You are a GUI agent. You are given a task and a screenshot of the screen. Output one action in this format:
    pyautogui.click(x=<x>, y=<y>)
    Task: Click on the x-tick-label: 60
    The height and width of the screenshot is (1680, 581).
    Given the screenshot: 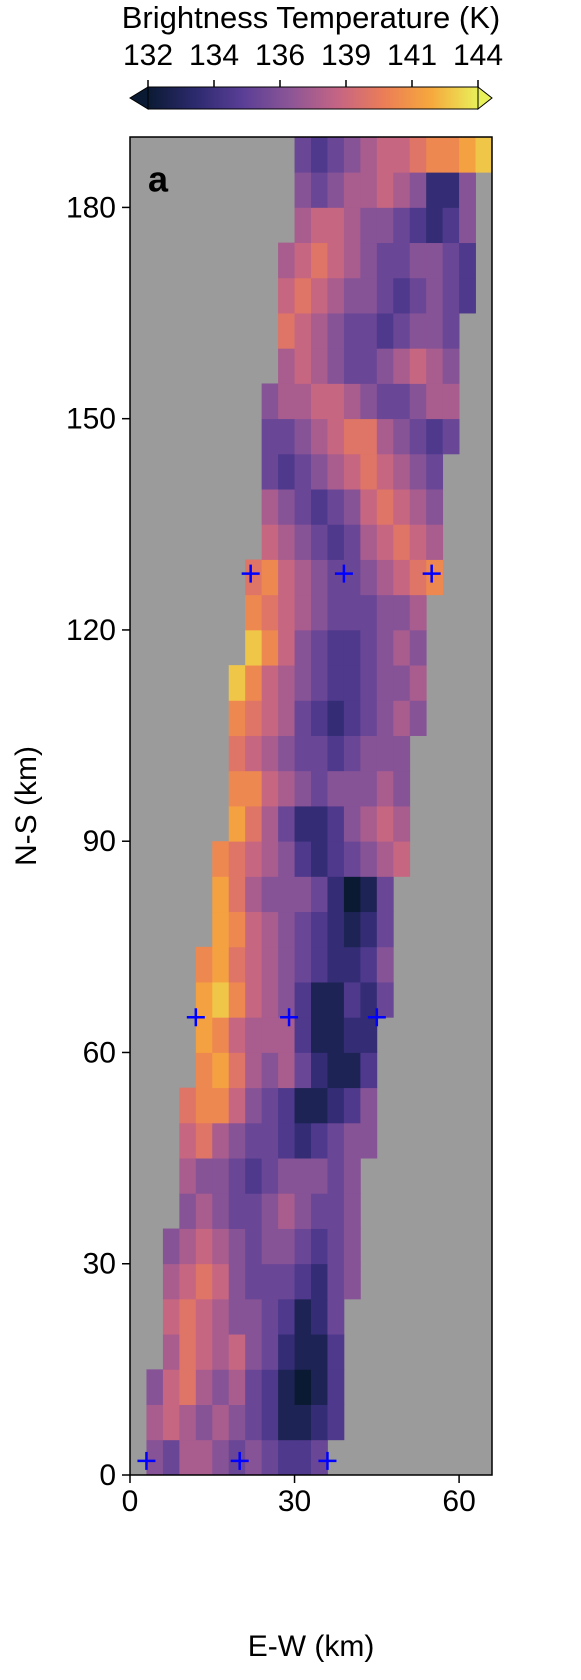 What is the action you would take?
    pyautogui.click(x=458, y=1501)
    